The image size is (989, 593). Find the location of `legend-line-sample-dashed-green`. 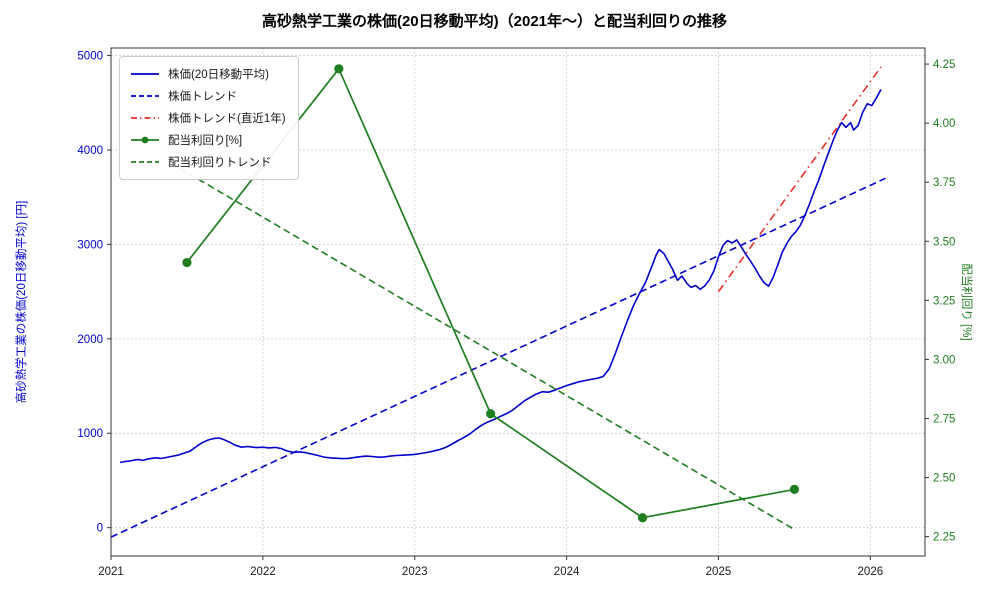

legend-line-sample-dashed-green is located at coordinates (145, 162).